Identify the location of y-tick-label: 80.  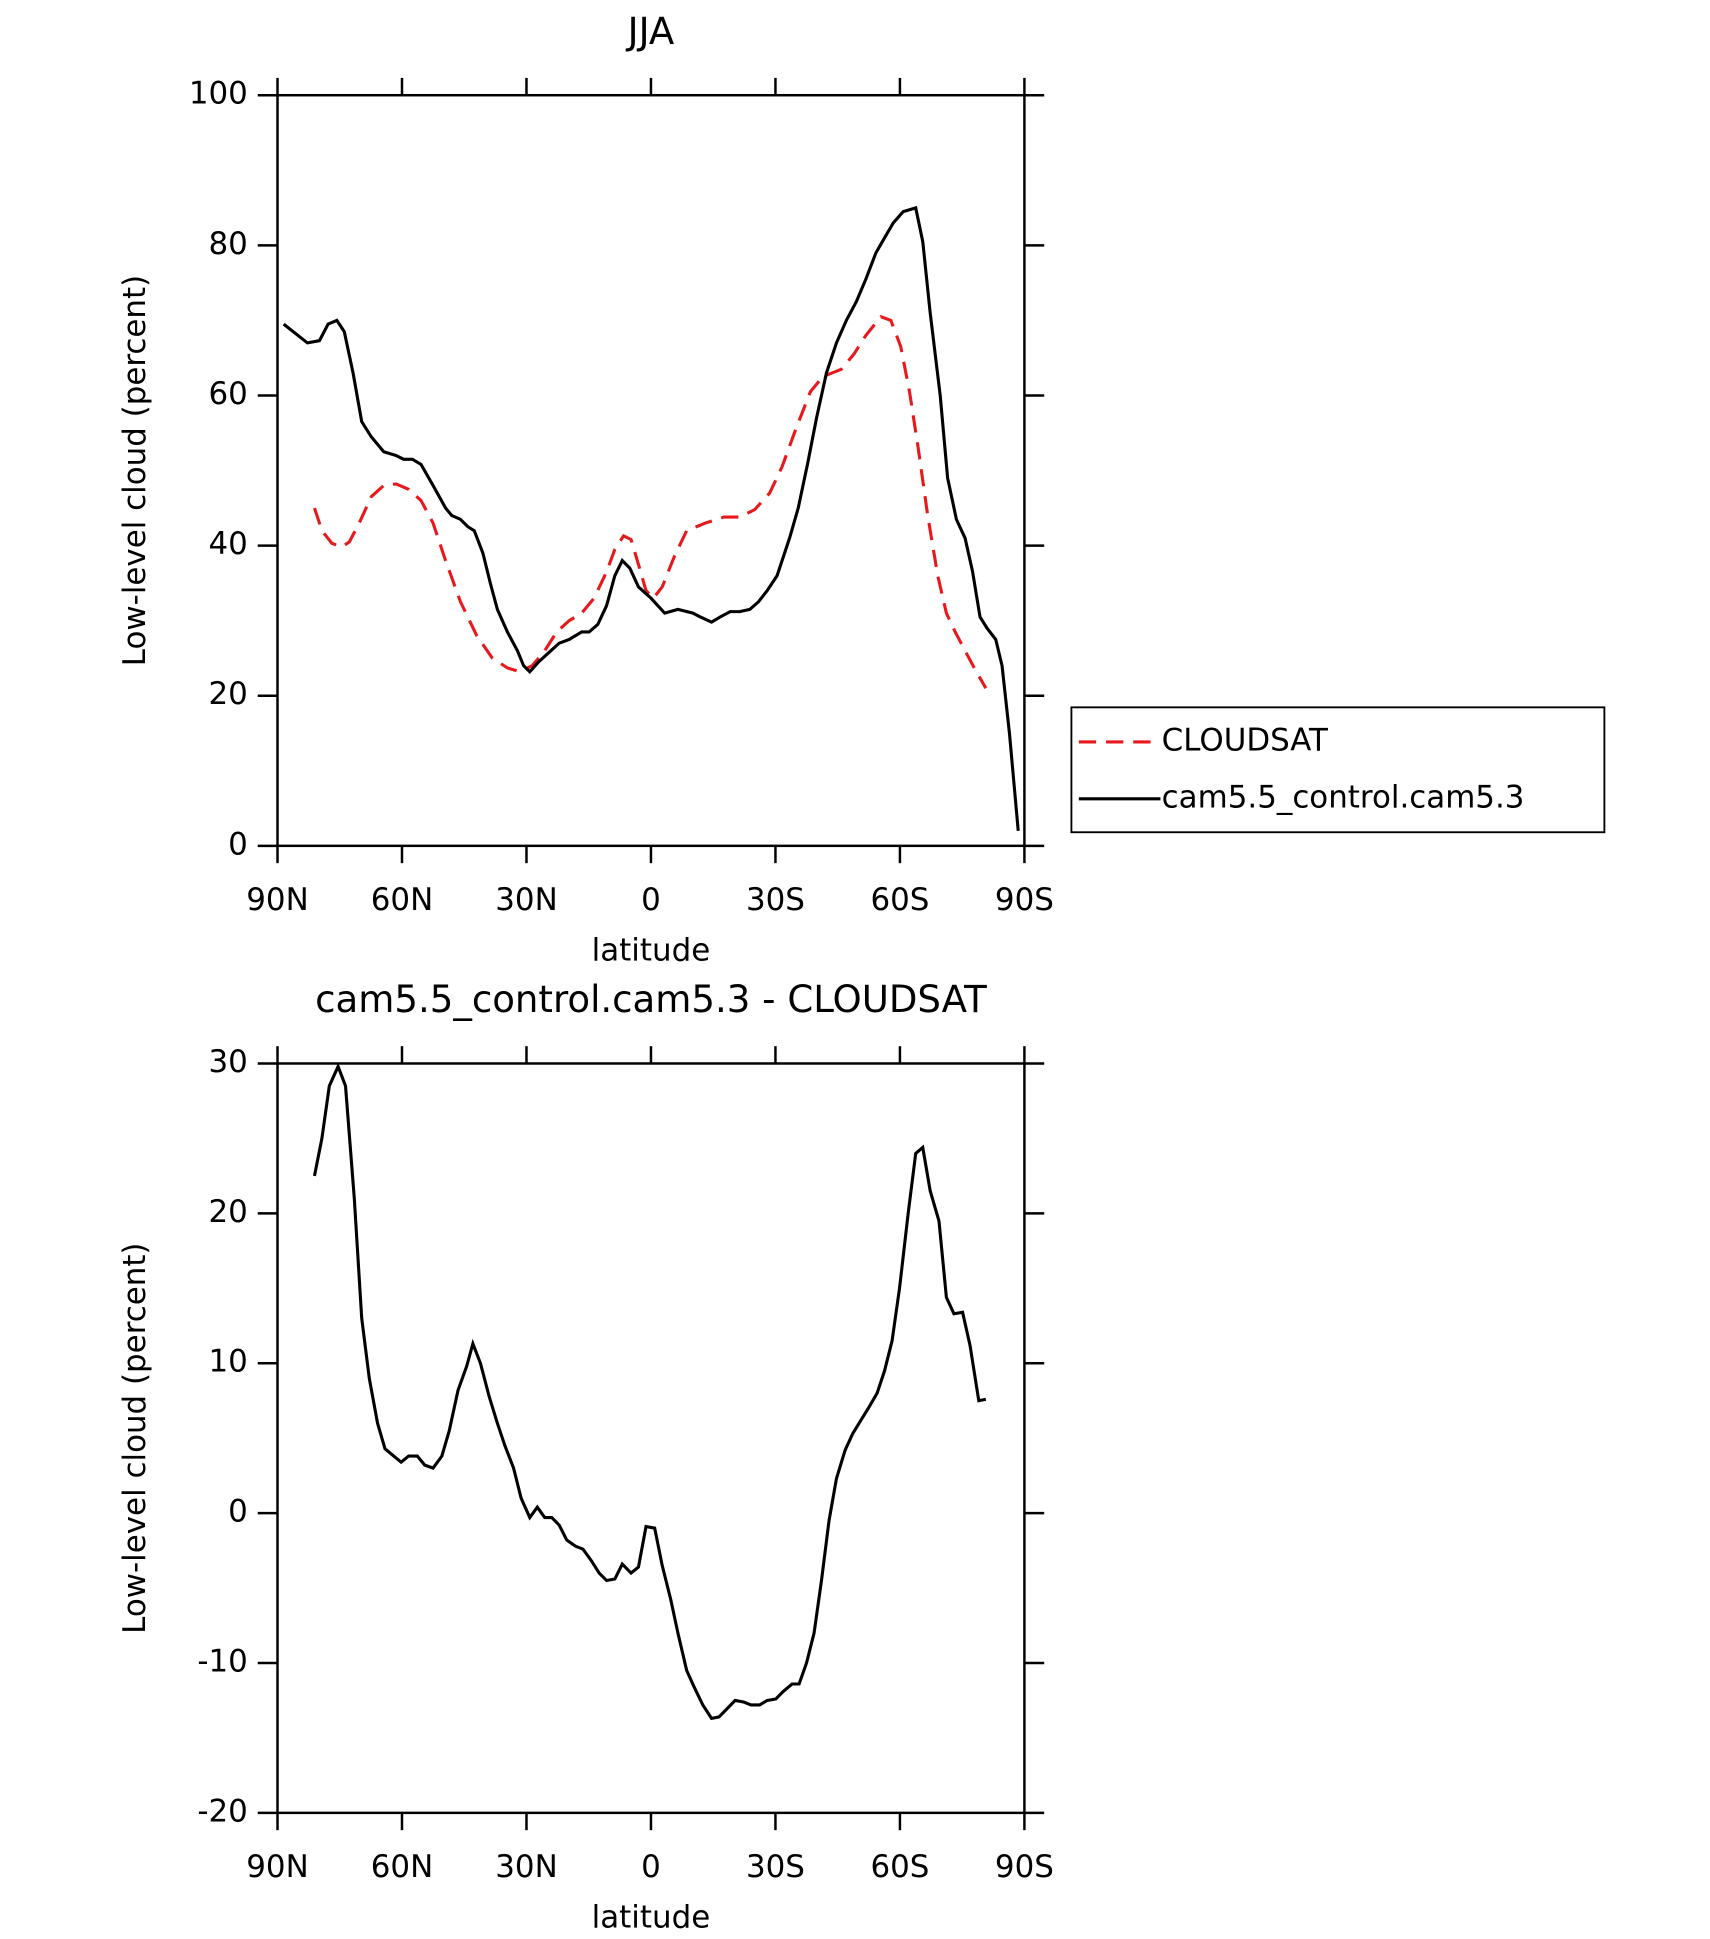
(227, 244).